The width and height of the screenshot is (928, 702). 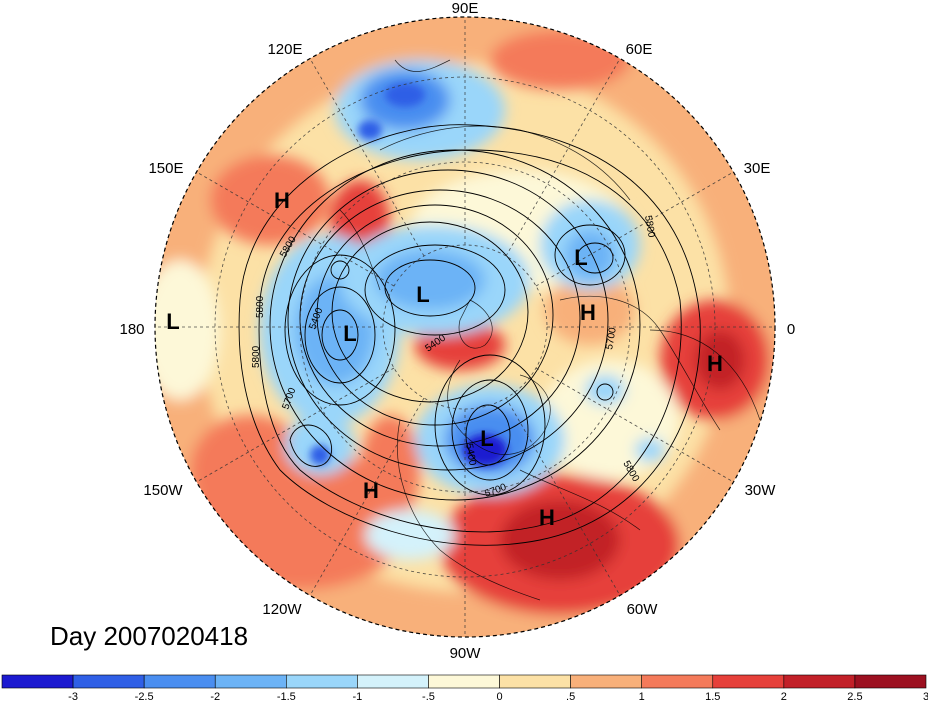 What do you see at coordinates (925, 696) in the screenshot?
I see `colorbar-tick-label: 3` at bounding box center [925, 696].